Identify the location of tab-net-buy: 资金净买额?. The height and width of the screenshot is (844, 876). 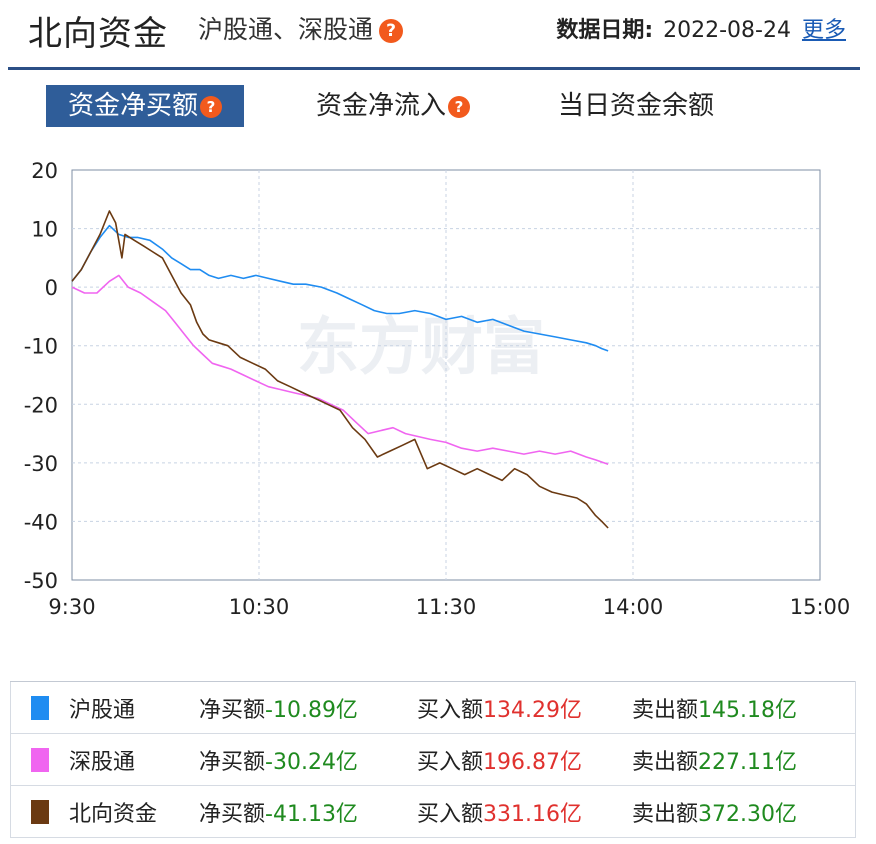
(145, 106).